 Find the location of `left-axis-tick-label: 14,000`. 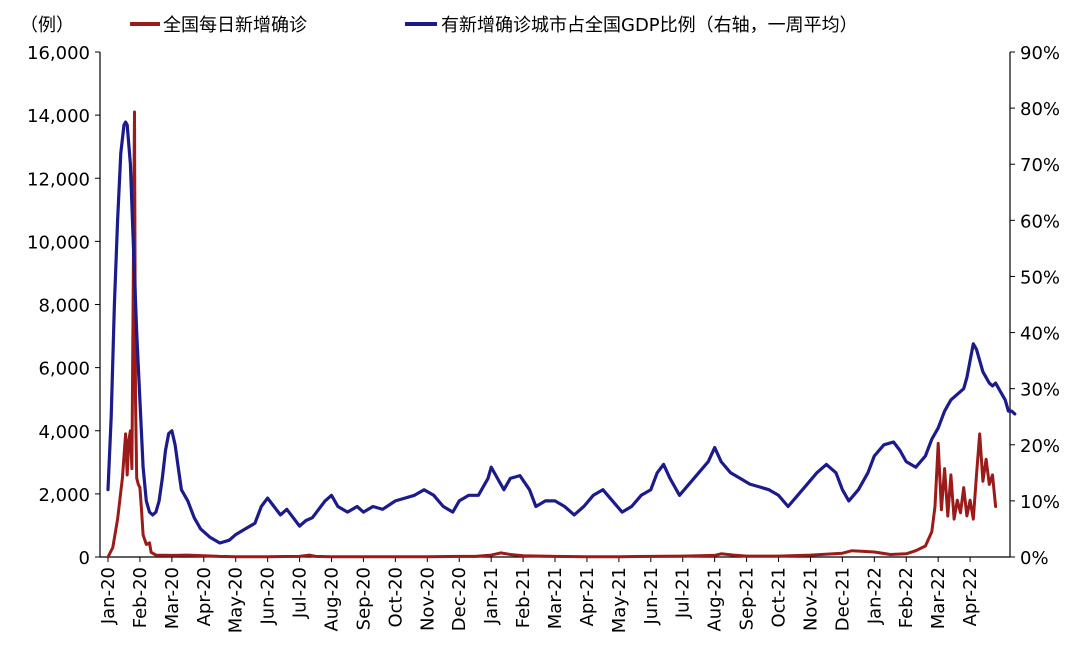

left-axis-tick-label: 14,000 is located at coordinates (58, 116).